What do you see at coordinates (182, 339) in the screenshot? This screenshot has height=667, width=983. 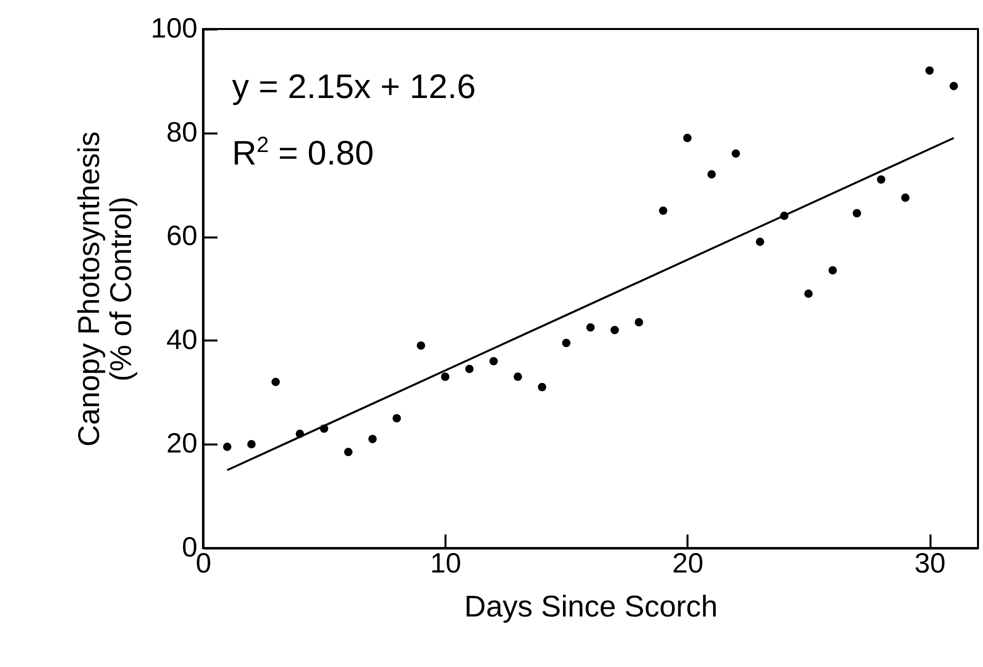 I see `y-tick-label: 40` at bounding box center [182, 339].